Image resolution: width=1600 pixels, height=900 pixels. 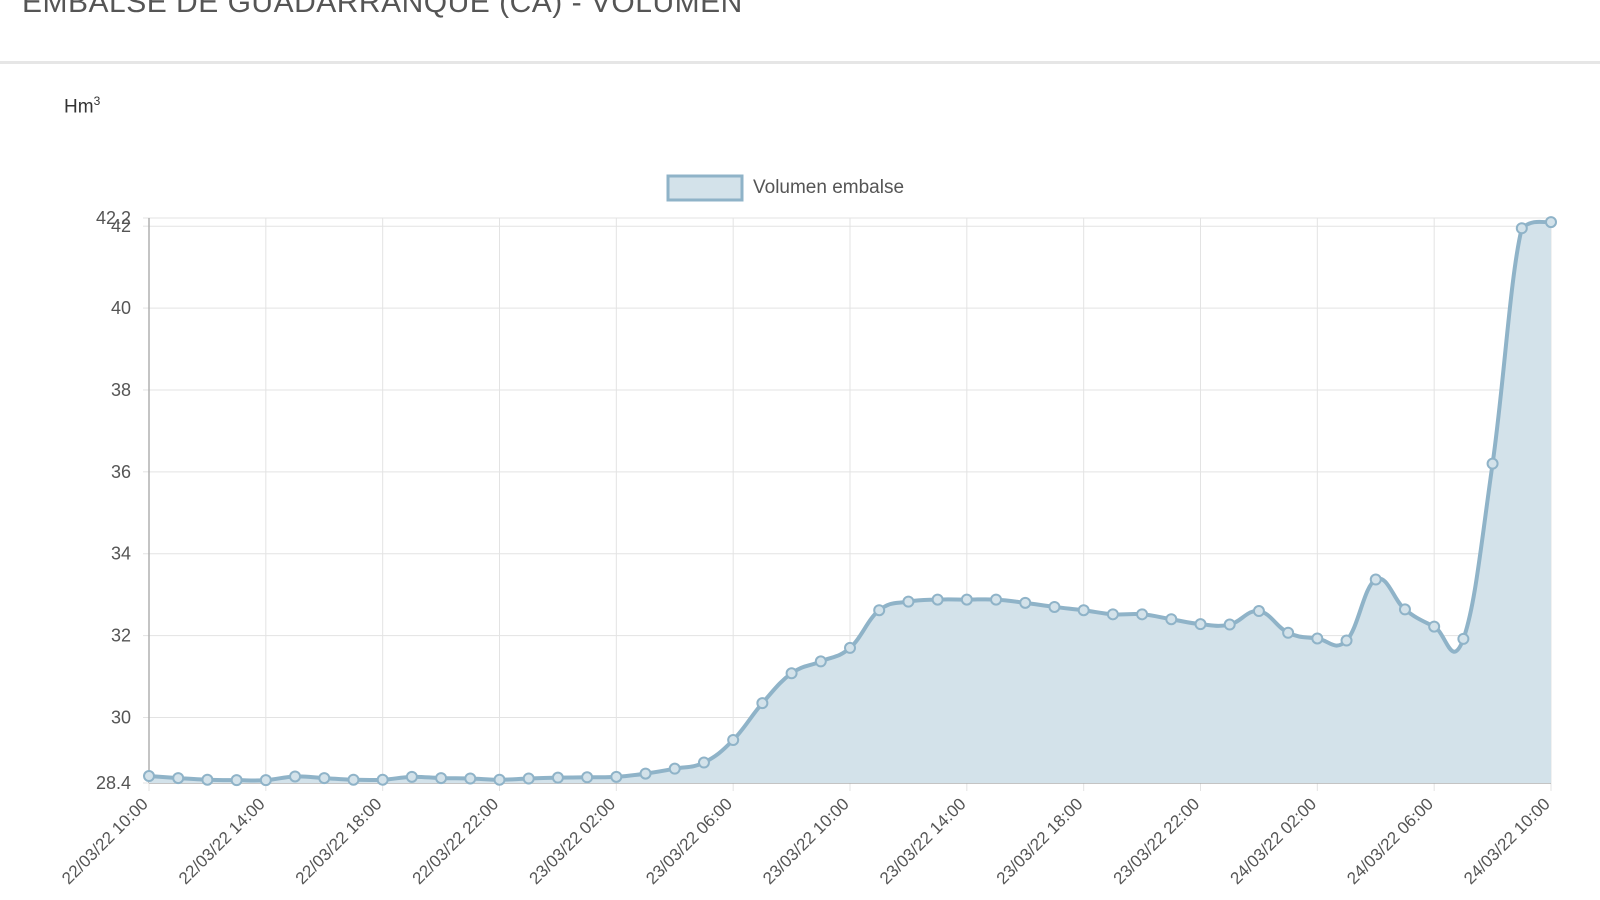 What do you see at coordinates (705, 188) in the screenshot?
I see `legend-swatch` at bounding box center [705, 188].